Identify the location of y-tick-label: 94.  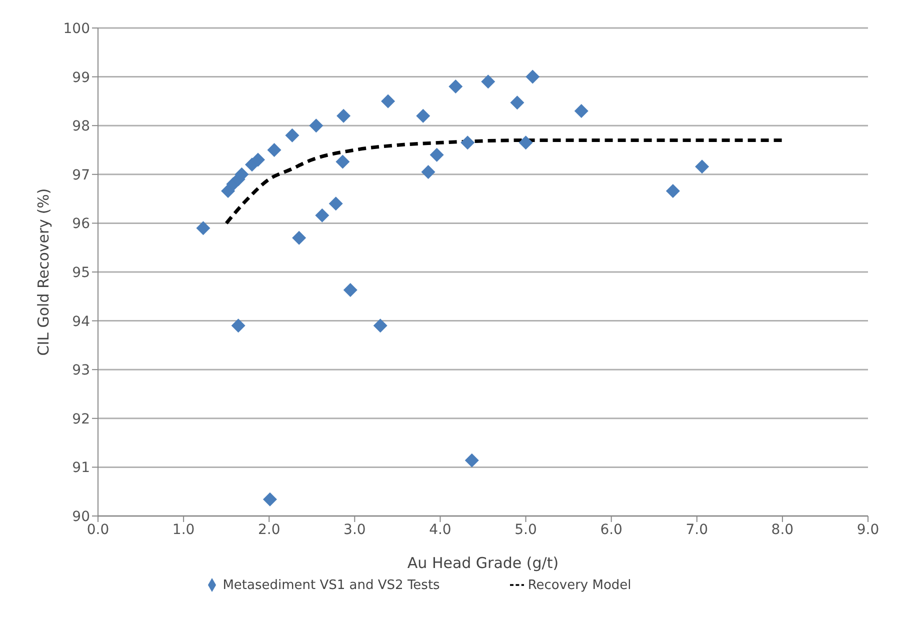
(81, 322).